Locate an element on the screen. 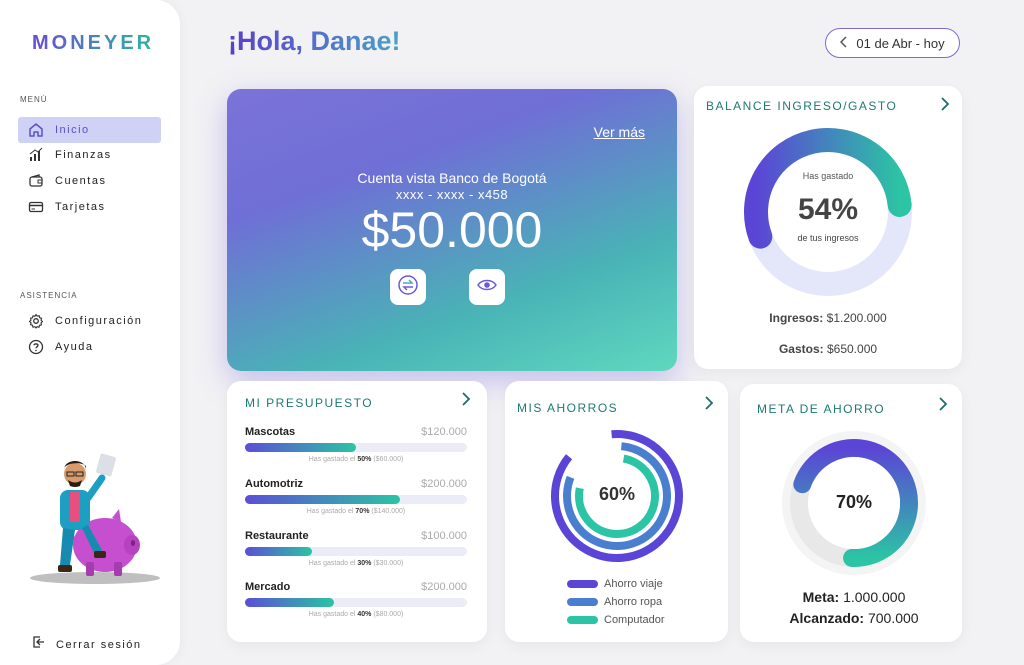  gear-icon is located at coordinates (36, 321).